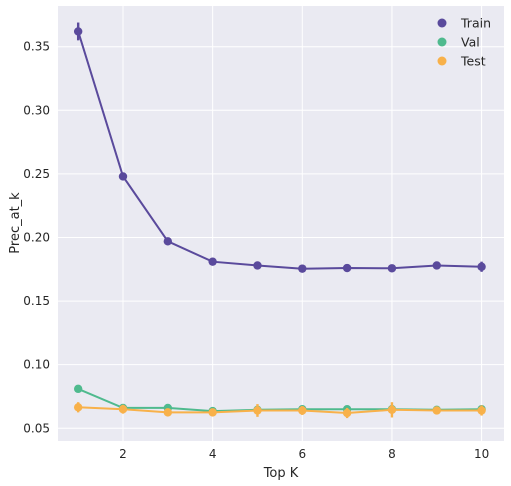  Describe the element at coordinates (442, 61) in the screenshot. I see `legend-marker-test` at that location.